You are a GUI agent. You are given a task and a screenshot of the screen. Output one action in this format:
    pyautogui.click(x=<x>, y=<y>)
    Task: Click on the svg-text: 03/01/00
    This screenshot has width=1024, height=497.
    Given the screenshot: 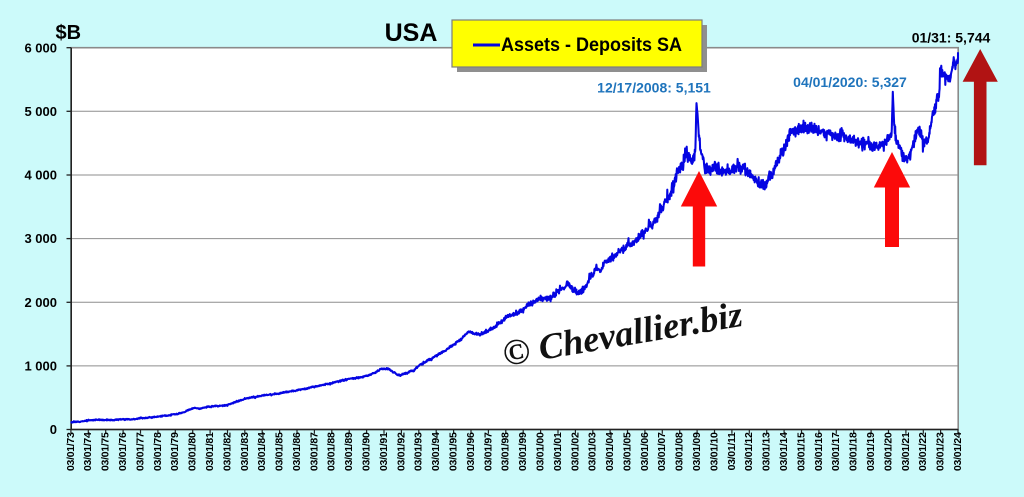 What is the action you would take?
    pyautogui.click(x=541, y=451)
    